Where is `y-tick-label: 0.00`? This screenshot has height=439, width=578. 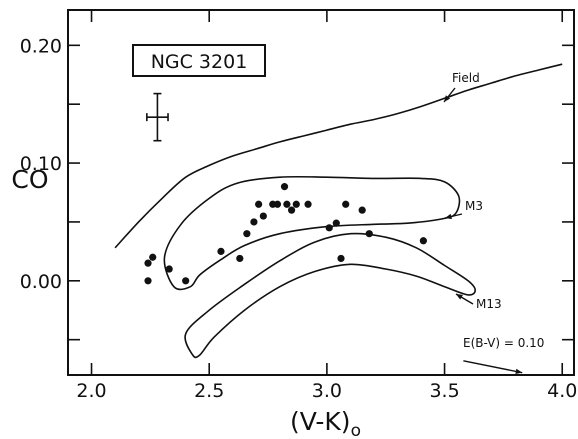 y-tick-label: 0.00 is located at coordinates (41, 282).